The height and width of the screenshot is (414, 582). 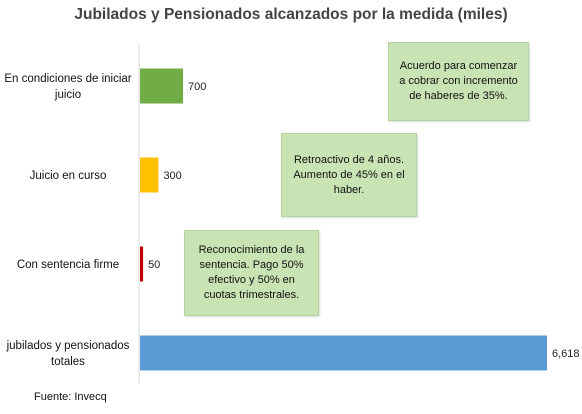 I want to click on category-label-1: Juicio en curso, so click(x=68, y=176).